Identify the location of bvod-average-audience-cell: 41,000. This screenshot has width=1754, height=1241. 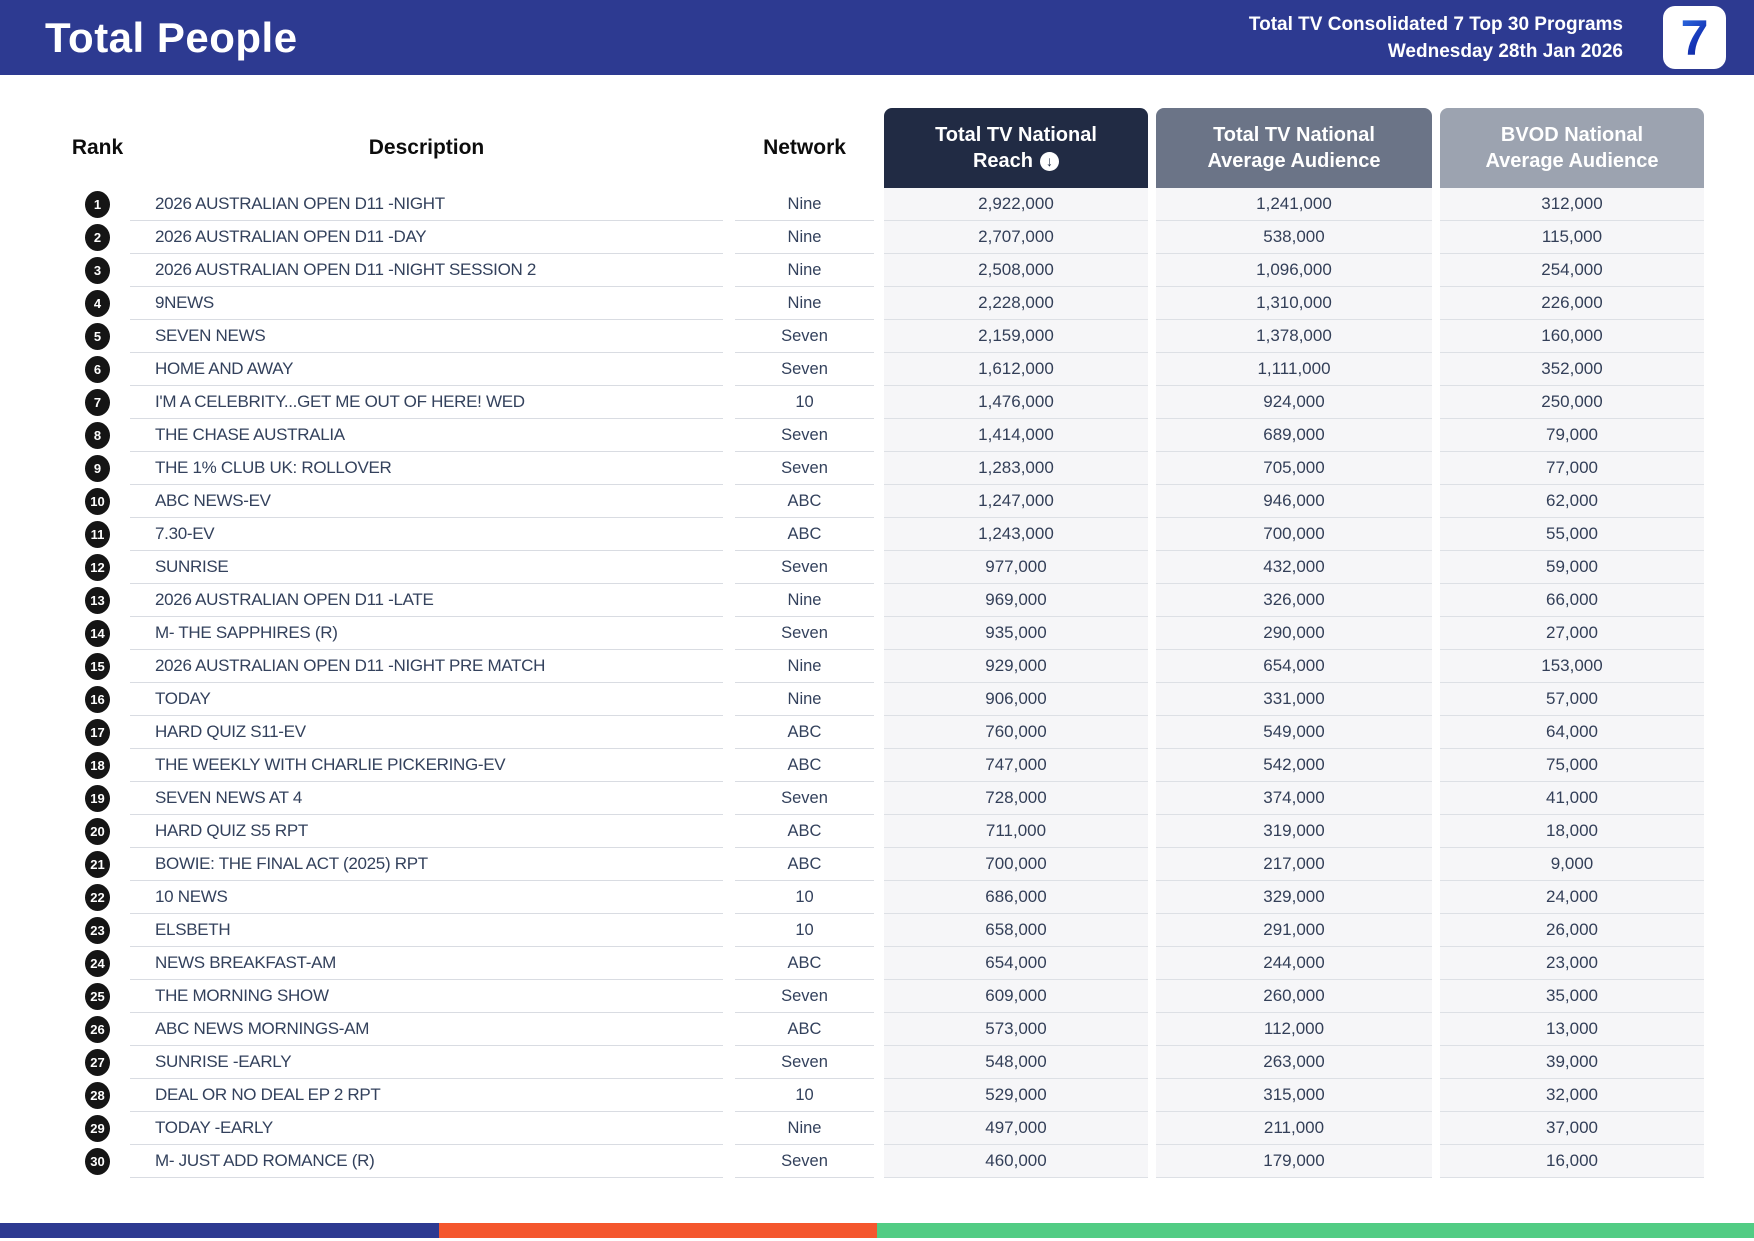
(1572, 798).